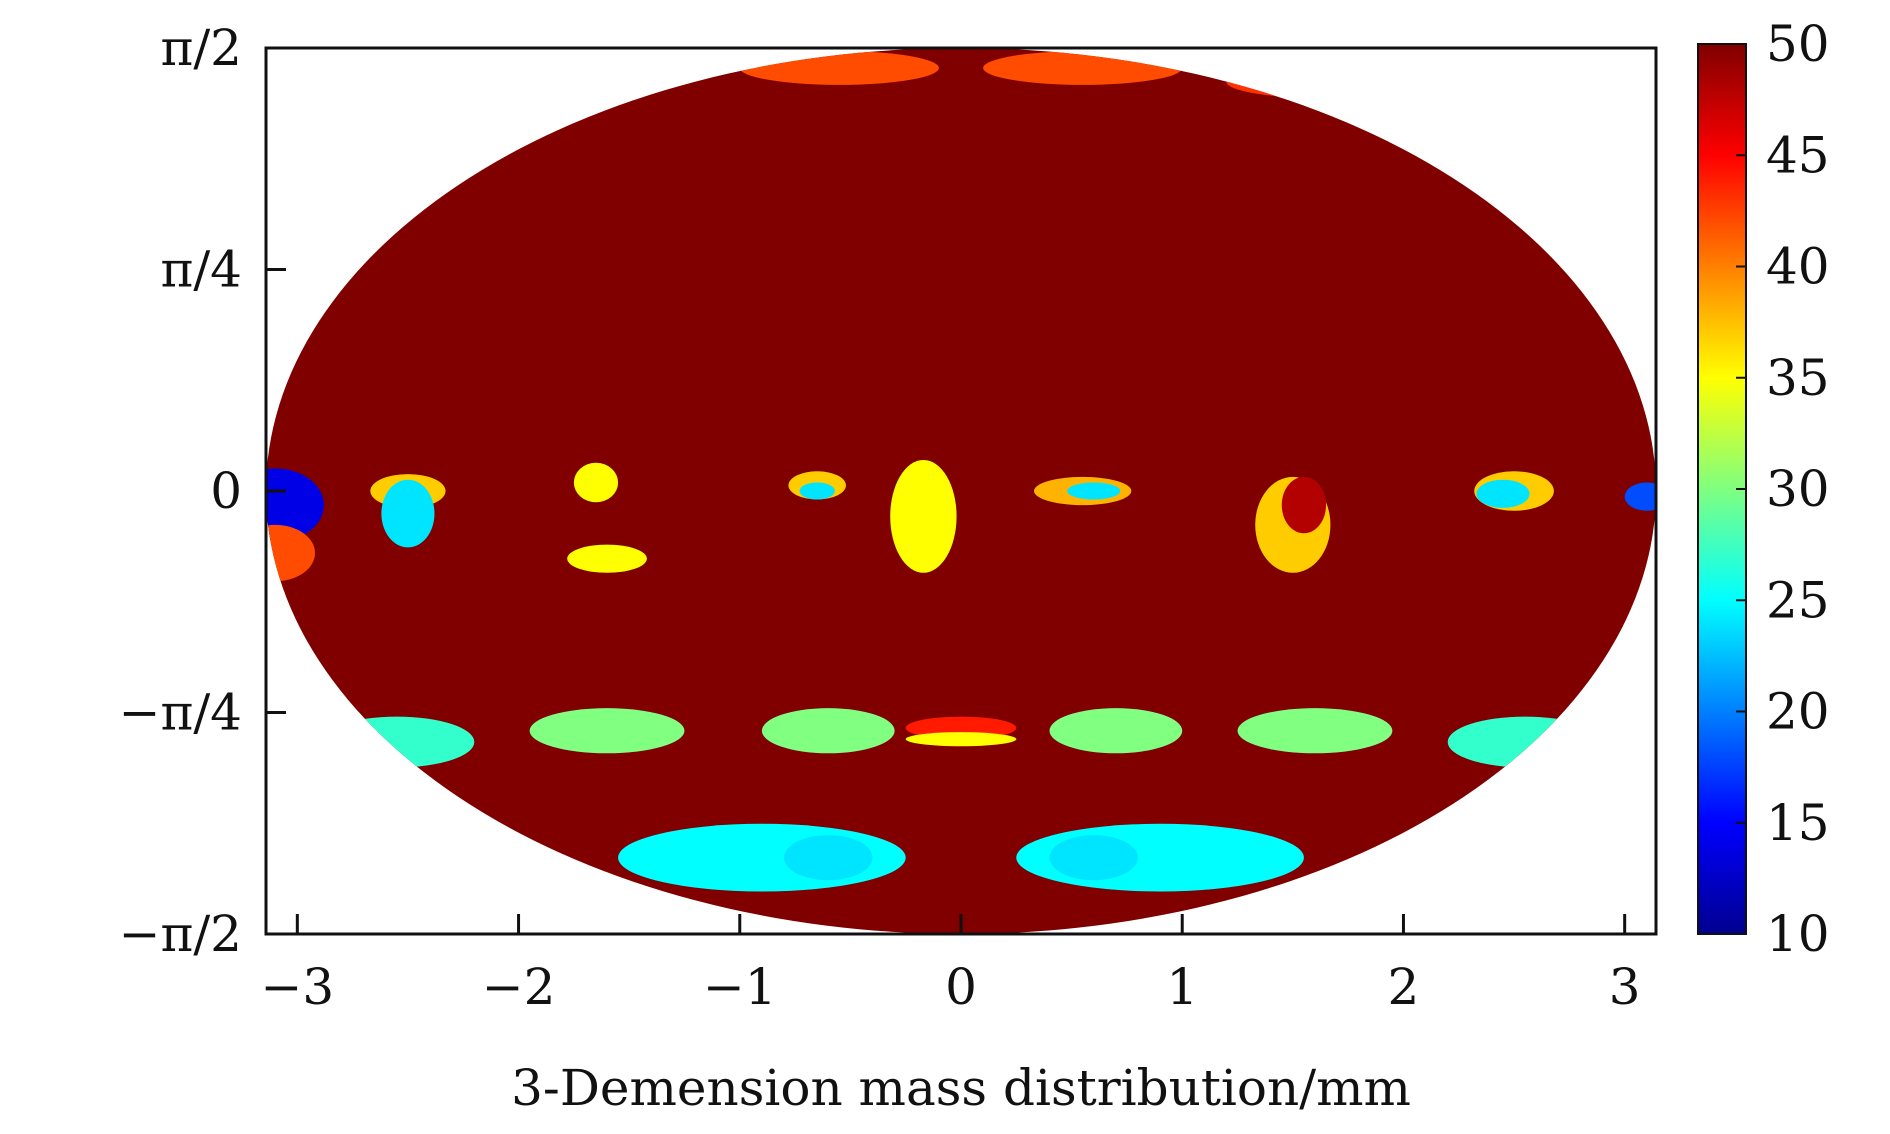 This screenshot has width=1890, height=1134. Describe the element at coordinates (740, 987) in the screenshot. I see `x-tick-label: −1` at that location.